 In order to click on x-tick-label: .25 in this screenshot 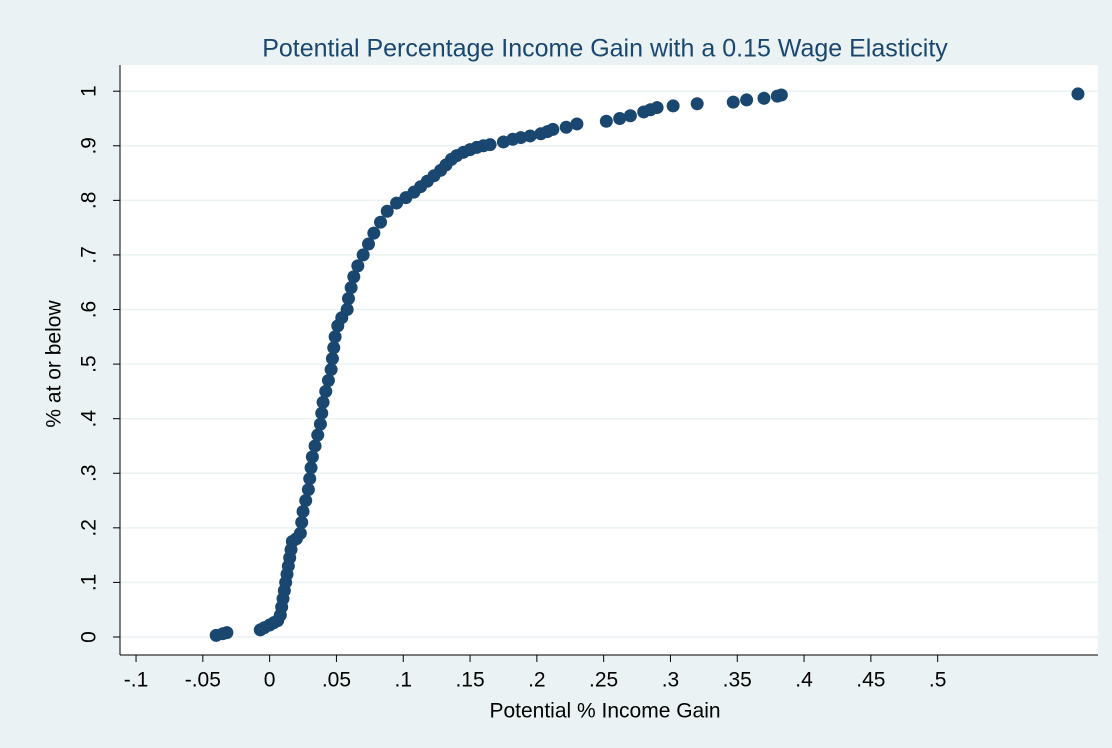, I will do `click(603, 680)`.